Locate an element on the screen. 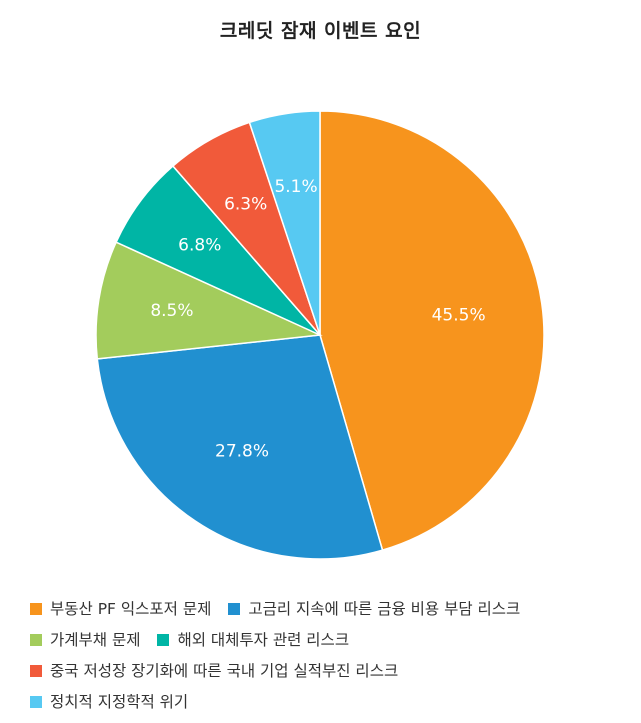  legend-label-overseas: 해외 대체투자 관련 리스크 is located at coordinates (263, 640).